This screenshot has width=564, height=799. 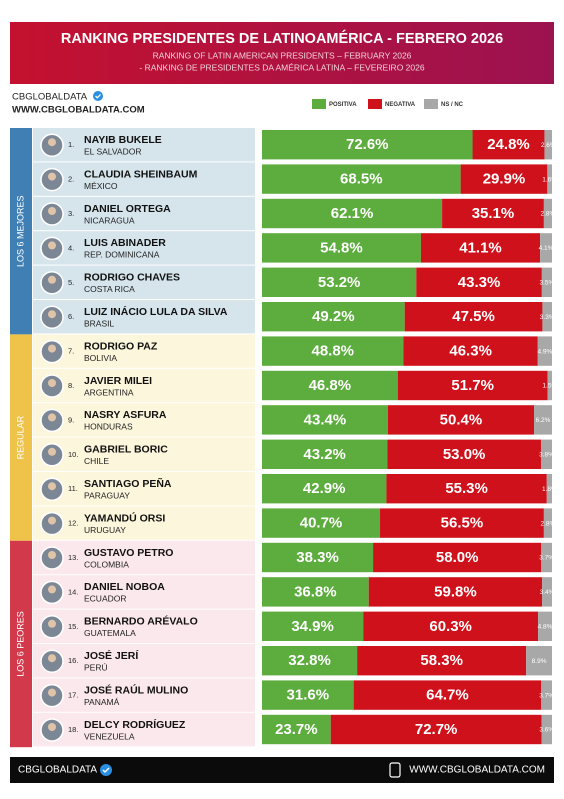 I want to click on value-label: 72.7%, so click(x=436, y=729).